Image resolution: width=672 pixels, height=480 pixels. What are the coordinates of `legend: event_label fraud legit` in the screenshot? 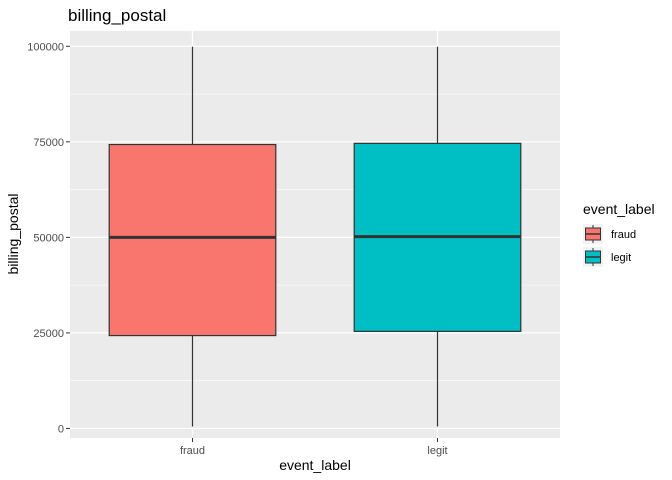 It's located at (619, 234).